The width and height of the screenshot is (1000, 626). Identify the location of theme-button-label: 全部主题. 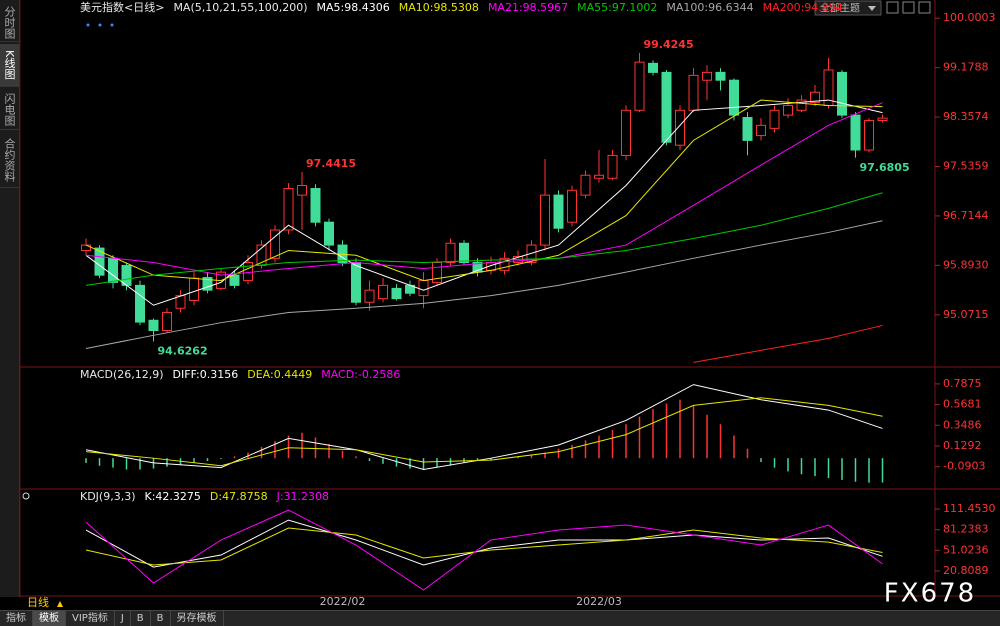
(840, 8).